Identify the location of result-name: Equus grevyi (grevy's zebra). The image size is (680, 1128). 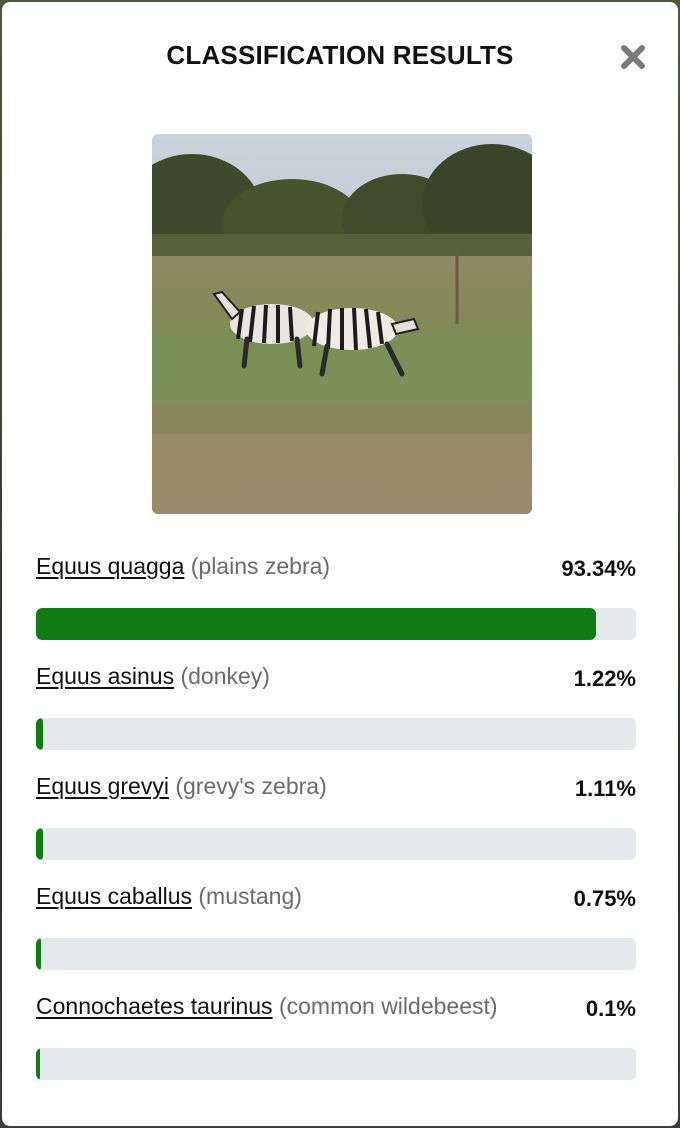
(181, 786).